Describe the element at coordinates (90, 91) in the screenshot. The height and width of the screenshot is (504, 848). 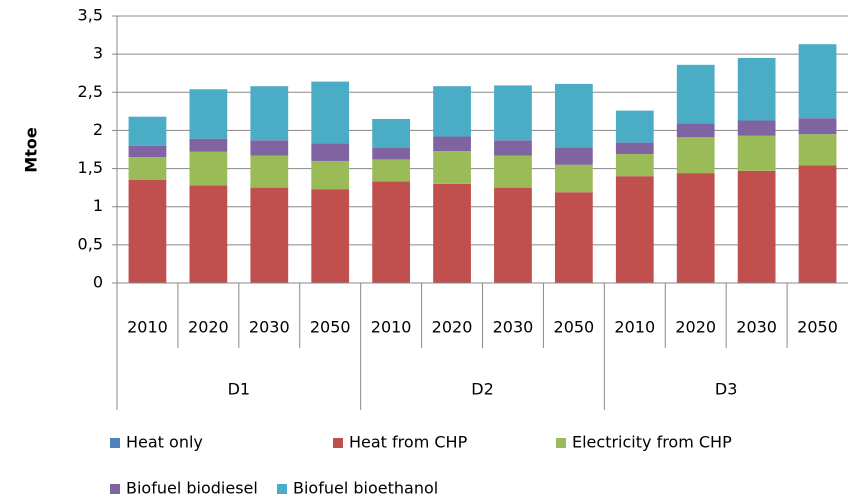
I see `y-tick-label: 2,5` at that location.